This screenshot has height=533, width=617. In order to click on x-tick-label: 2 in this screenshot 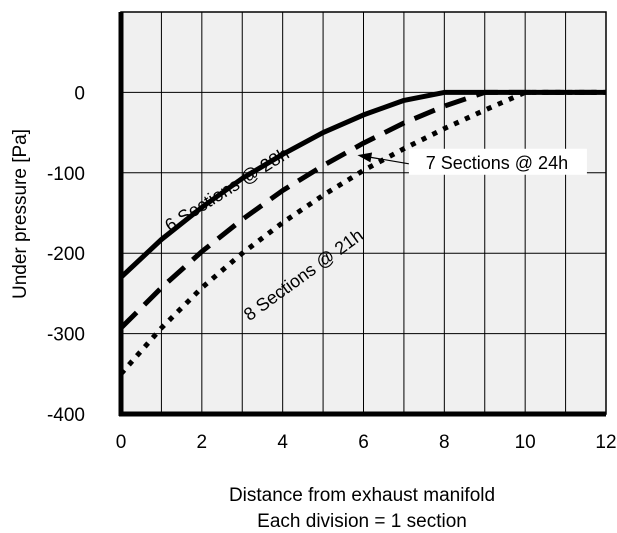, I will do `click(202, 442)`.